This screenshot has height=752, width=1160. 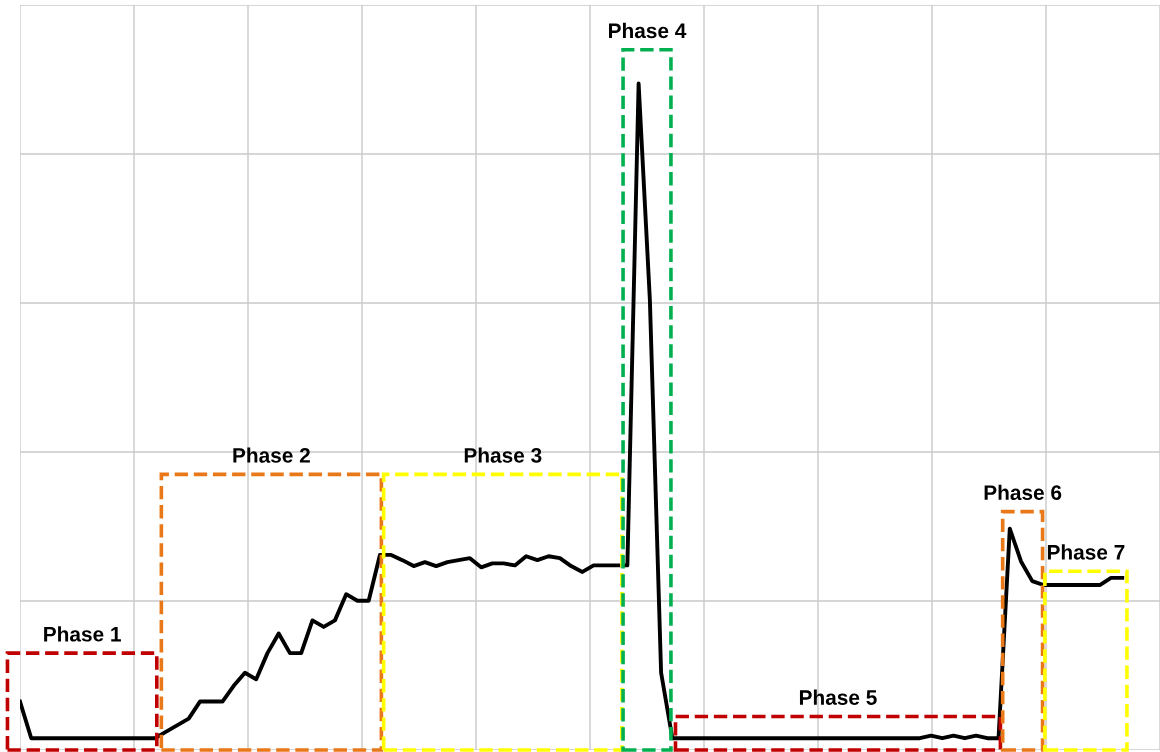 What do you see at coordinates (271, 455) in the screenshot?
I see `annotation: Phase 2` at bounding box center [271, 455].